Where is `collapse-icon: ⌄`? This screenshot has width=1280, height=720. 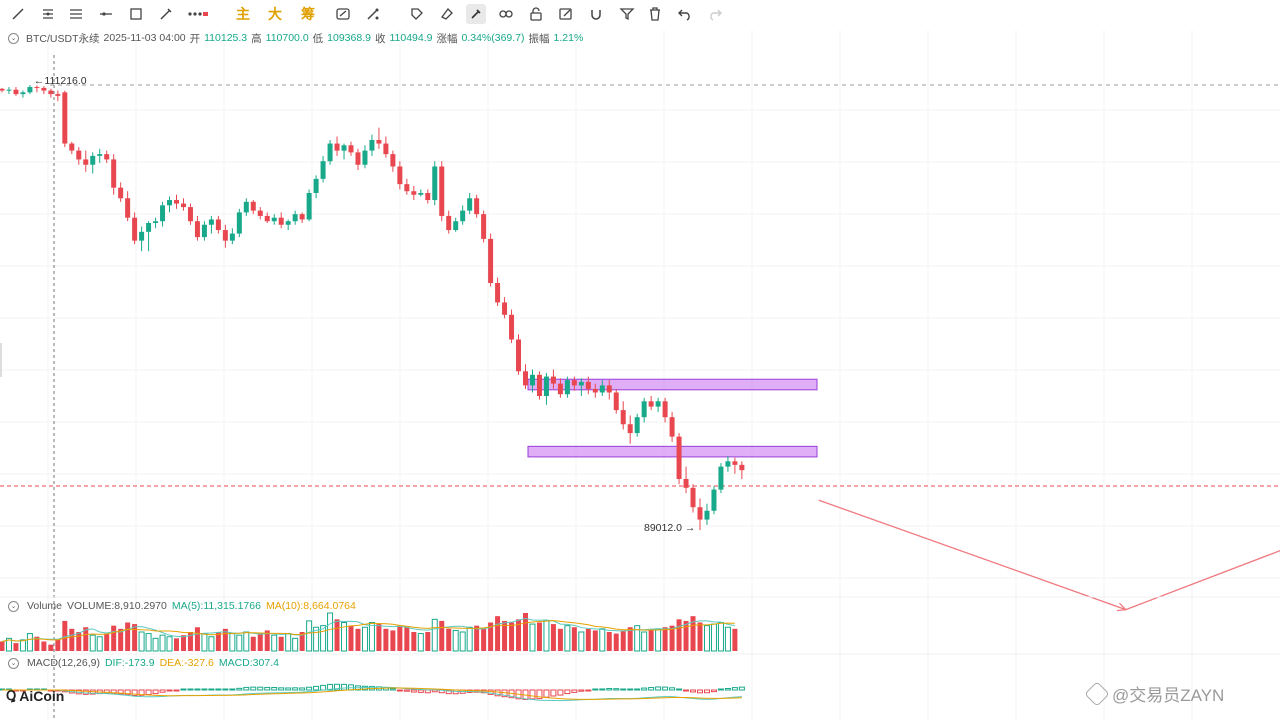
collapse-icon: ⌄ is located at coordinates (13, 38).